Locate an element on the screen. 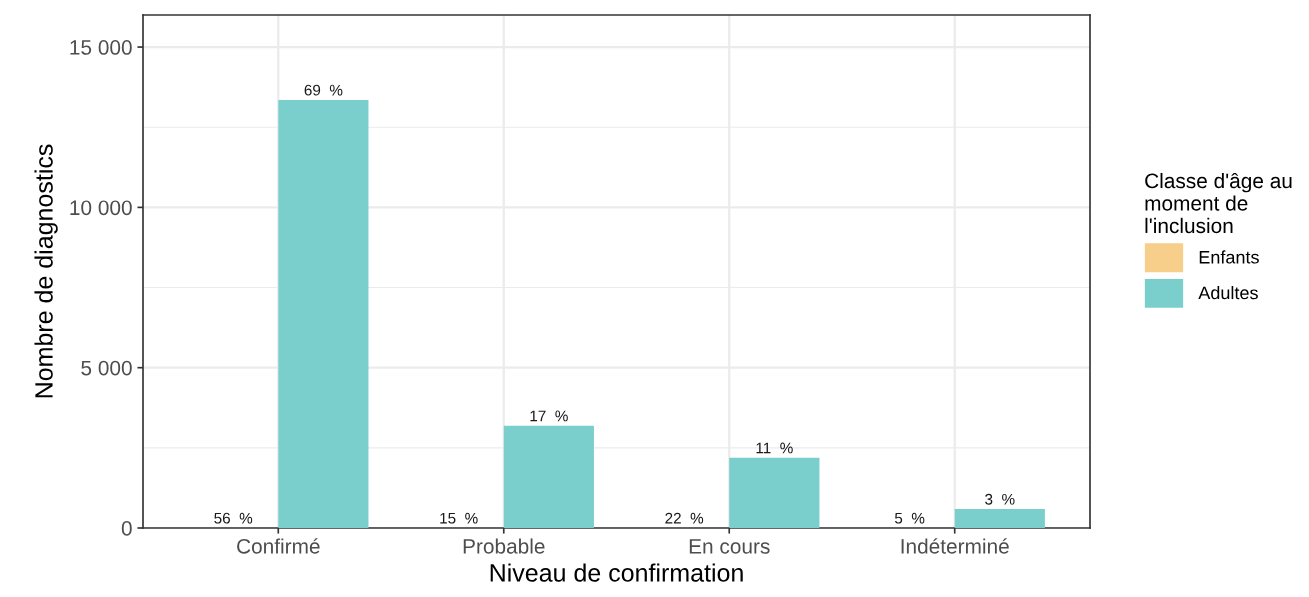  x-tick-label: Confirmé is located at coordinates (278, 546).